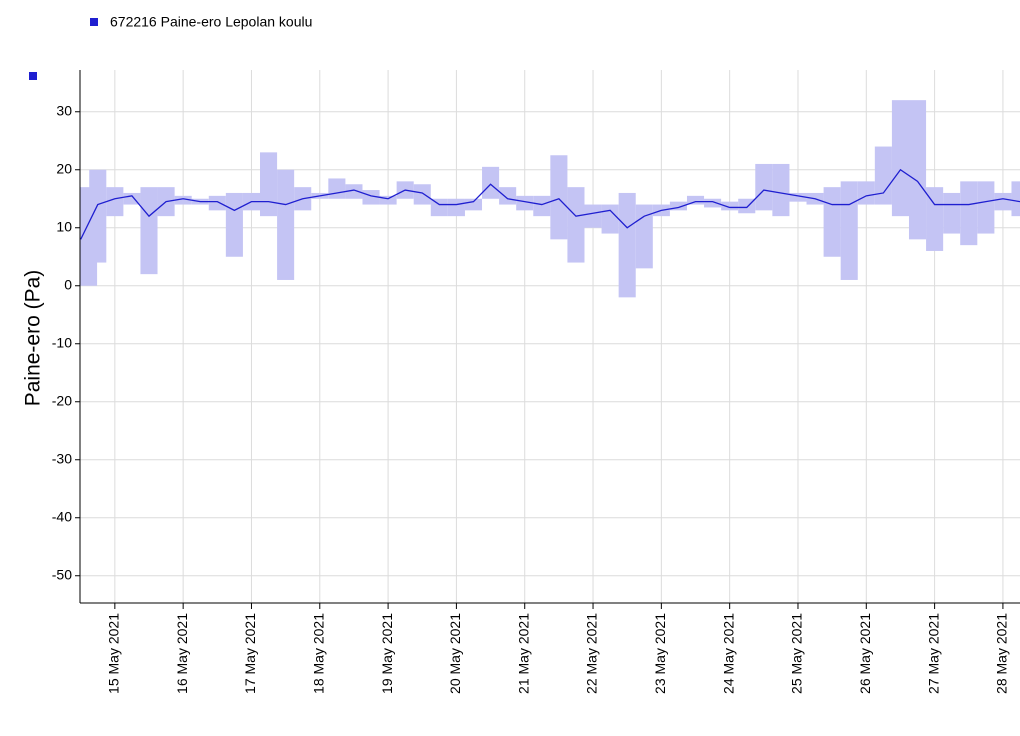 This screenshot has width=1020, height=736. Describe the element at coordinates (62, 574) in the screenshot. I see `y-tick-label: -50` at that location.